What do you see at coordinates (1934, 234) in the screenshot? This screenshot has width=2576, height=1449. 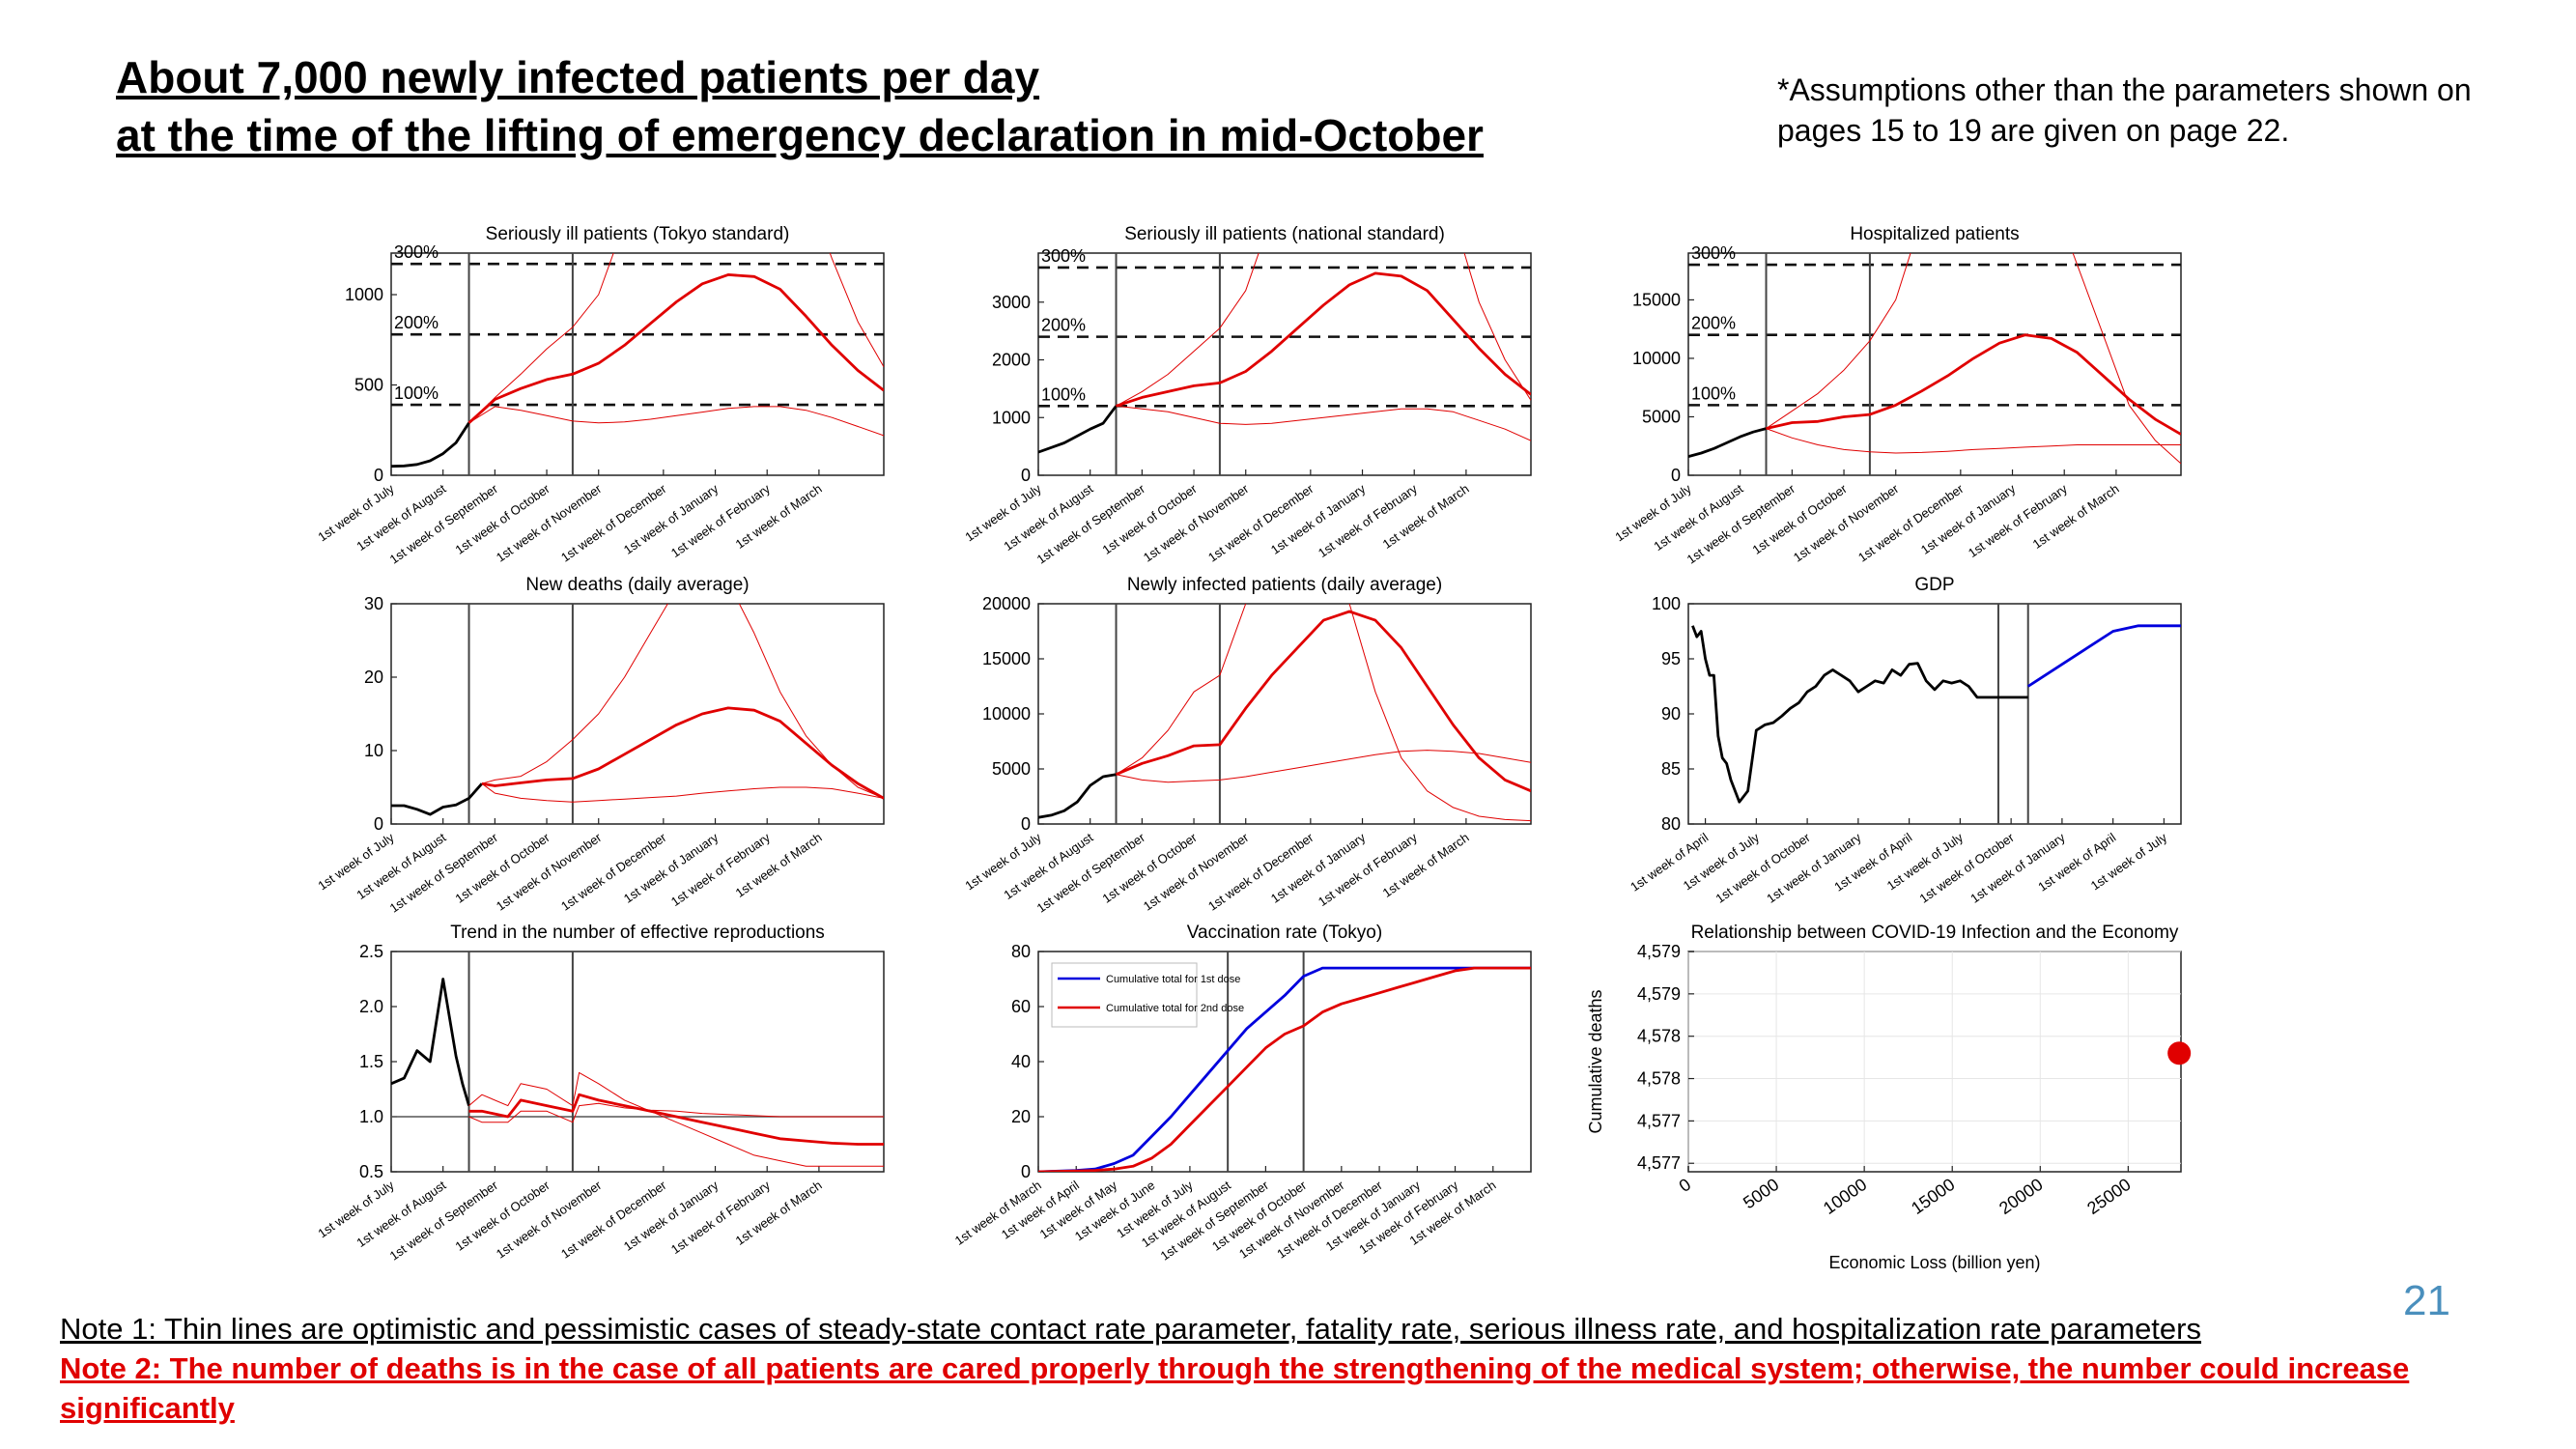 I see `chart-title: Hospitalized patients` at bounding box center [1934, 234].